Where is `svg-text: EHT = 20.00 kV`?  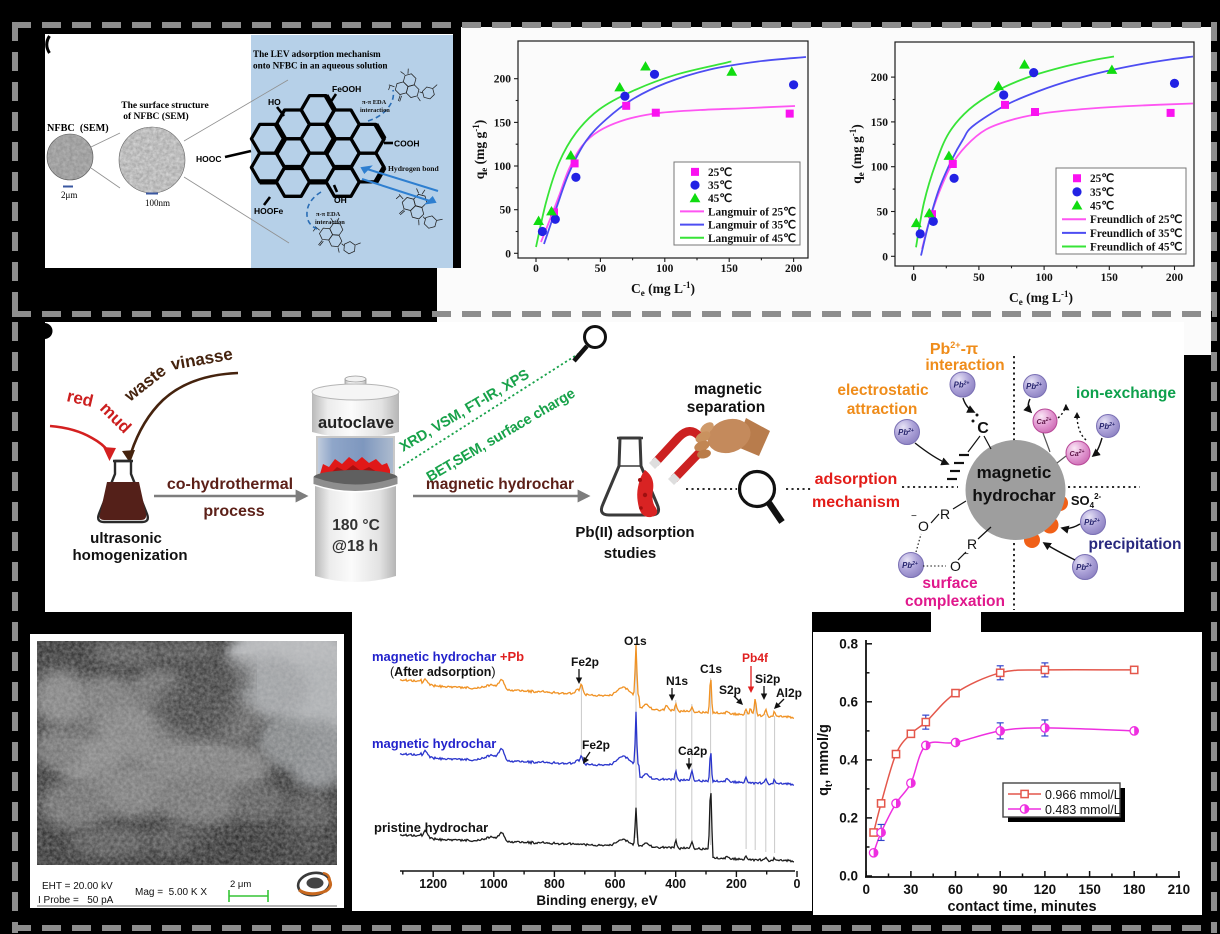
svg-text: EHT = 20.00 kV is located at coordinates (77, 886).